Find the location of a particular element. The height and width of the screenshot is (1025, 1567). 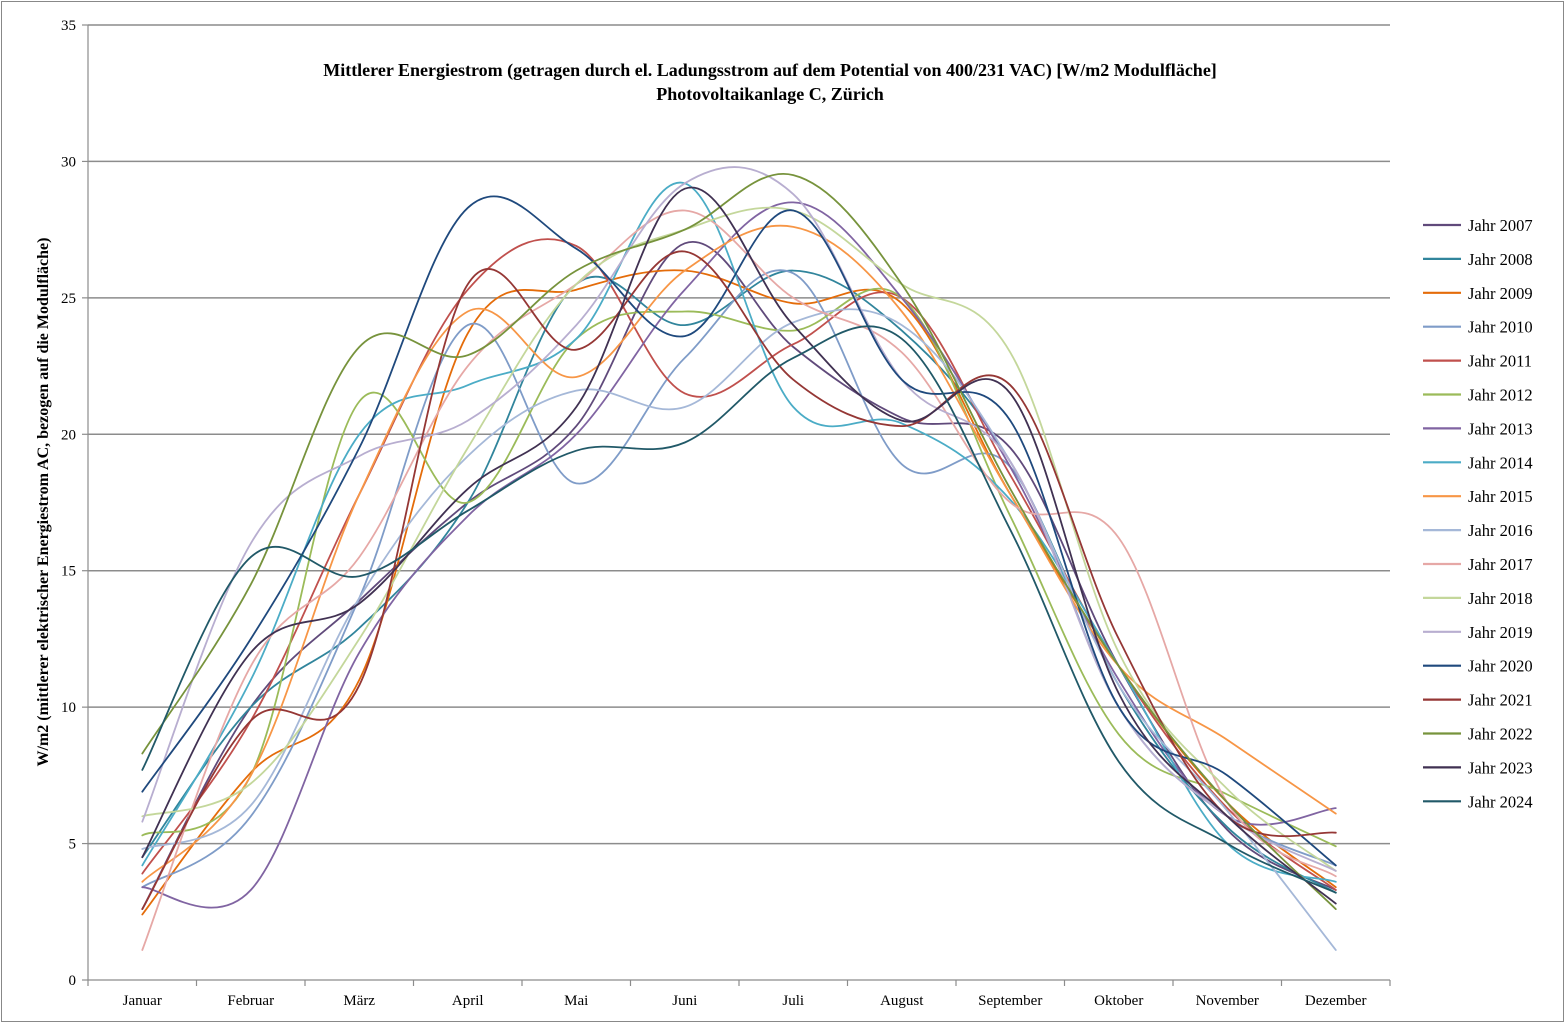

y-tick-label: 35 is located at coordinates (68, 26).